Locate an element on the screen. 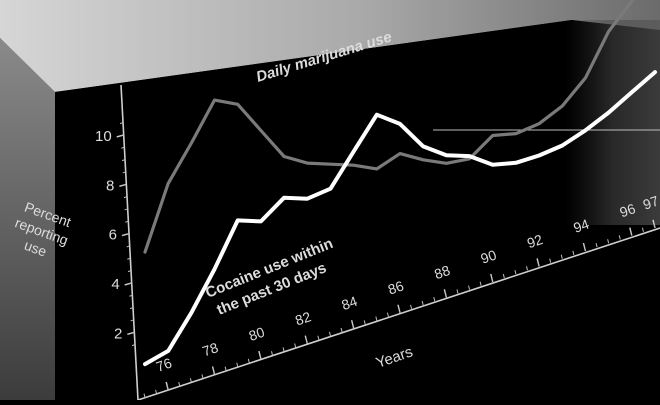 The height and width of the screenshot is (405, 660). y-tick-label: 6 is located at coordinates (113, 235).